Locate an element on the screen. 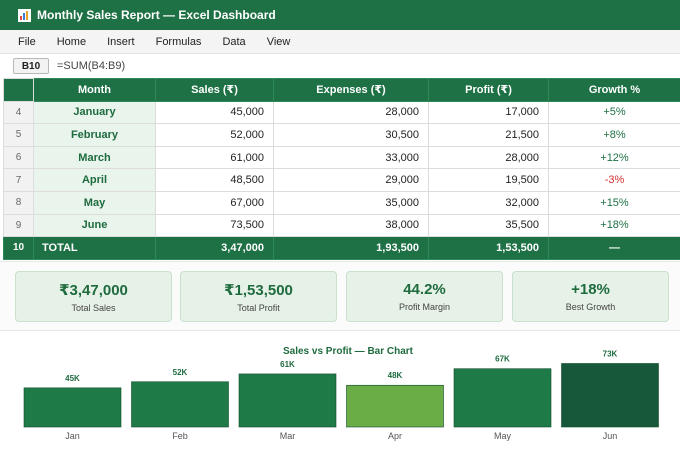  bar-value-label: 61K is located at coordinates (287, 364).